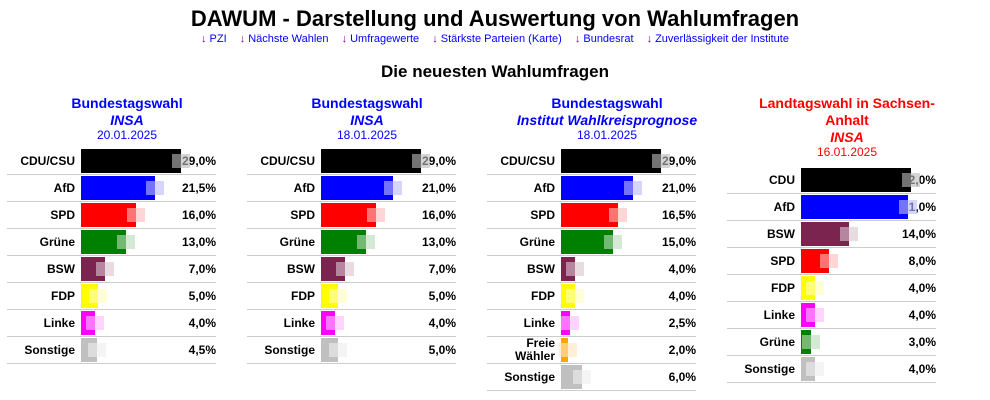 The image size is (990, 400). I want to click on nav-zuverlaessigkeit: ↓ Zuverlässigkeit der Institute, so click(717, 39).